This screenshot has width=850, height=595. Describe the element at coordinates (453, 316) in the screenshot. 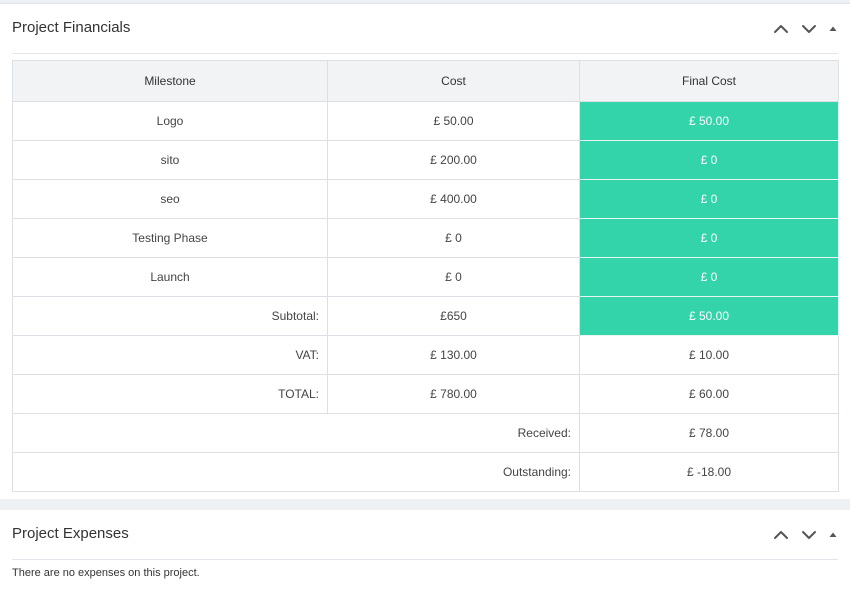

I see `subtotal-cost: £650` at that location.